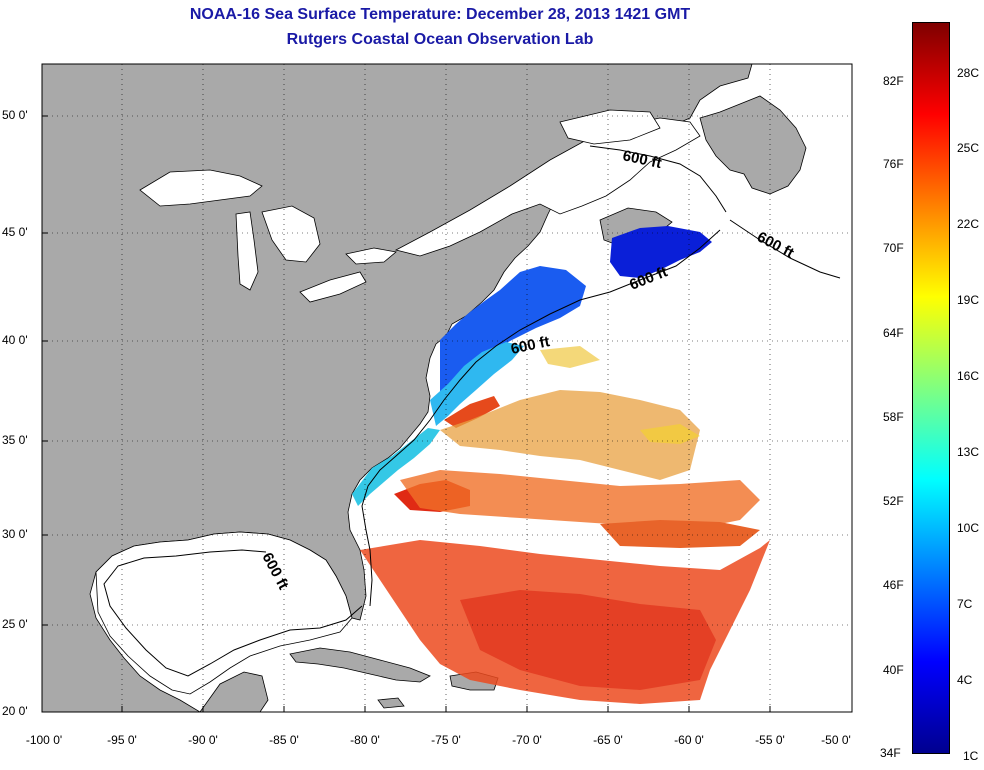 This screenshot has height=770, width=984. Describe the element at coordinates (893, 585) in the screenshot. I see `colorbar-fahrenheit-label: 46F` at that location.